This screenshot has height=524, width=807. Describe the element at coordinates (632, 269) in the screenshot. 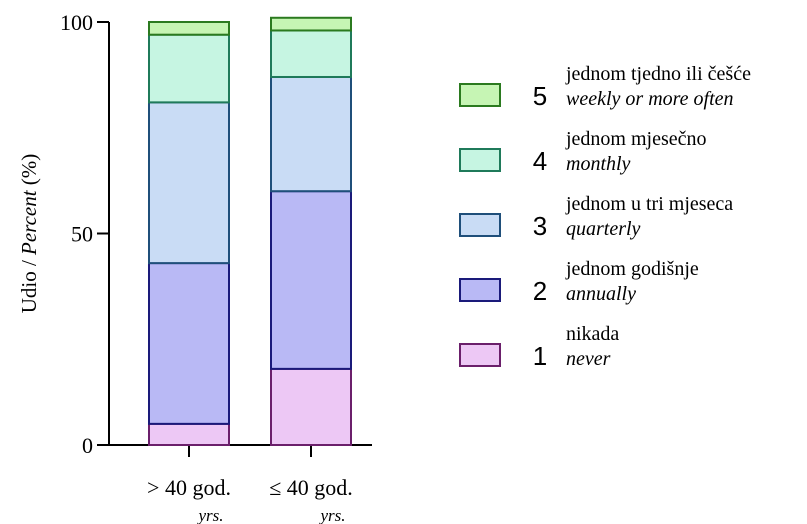

I see `legend-label-hr: jednom godišnje` at that location.